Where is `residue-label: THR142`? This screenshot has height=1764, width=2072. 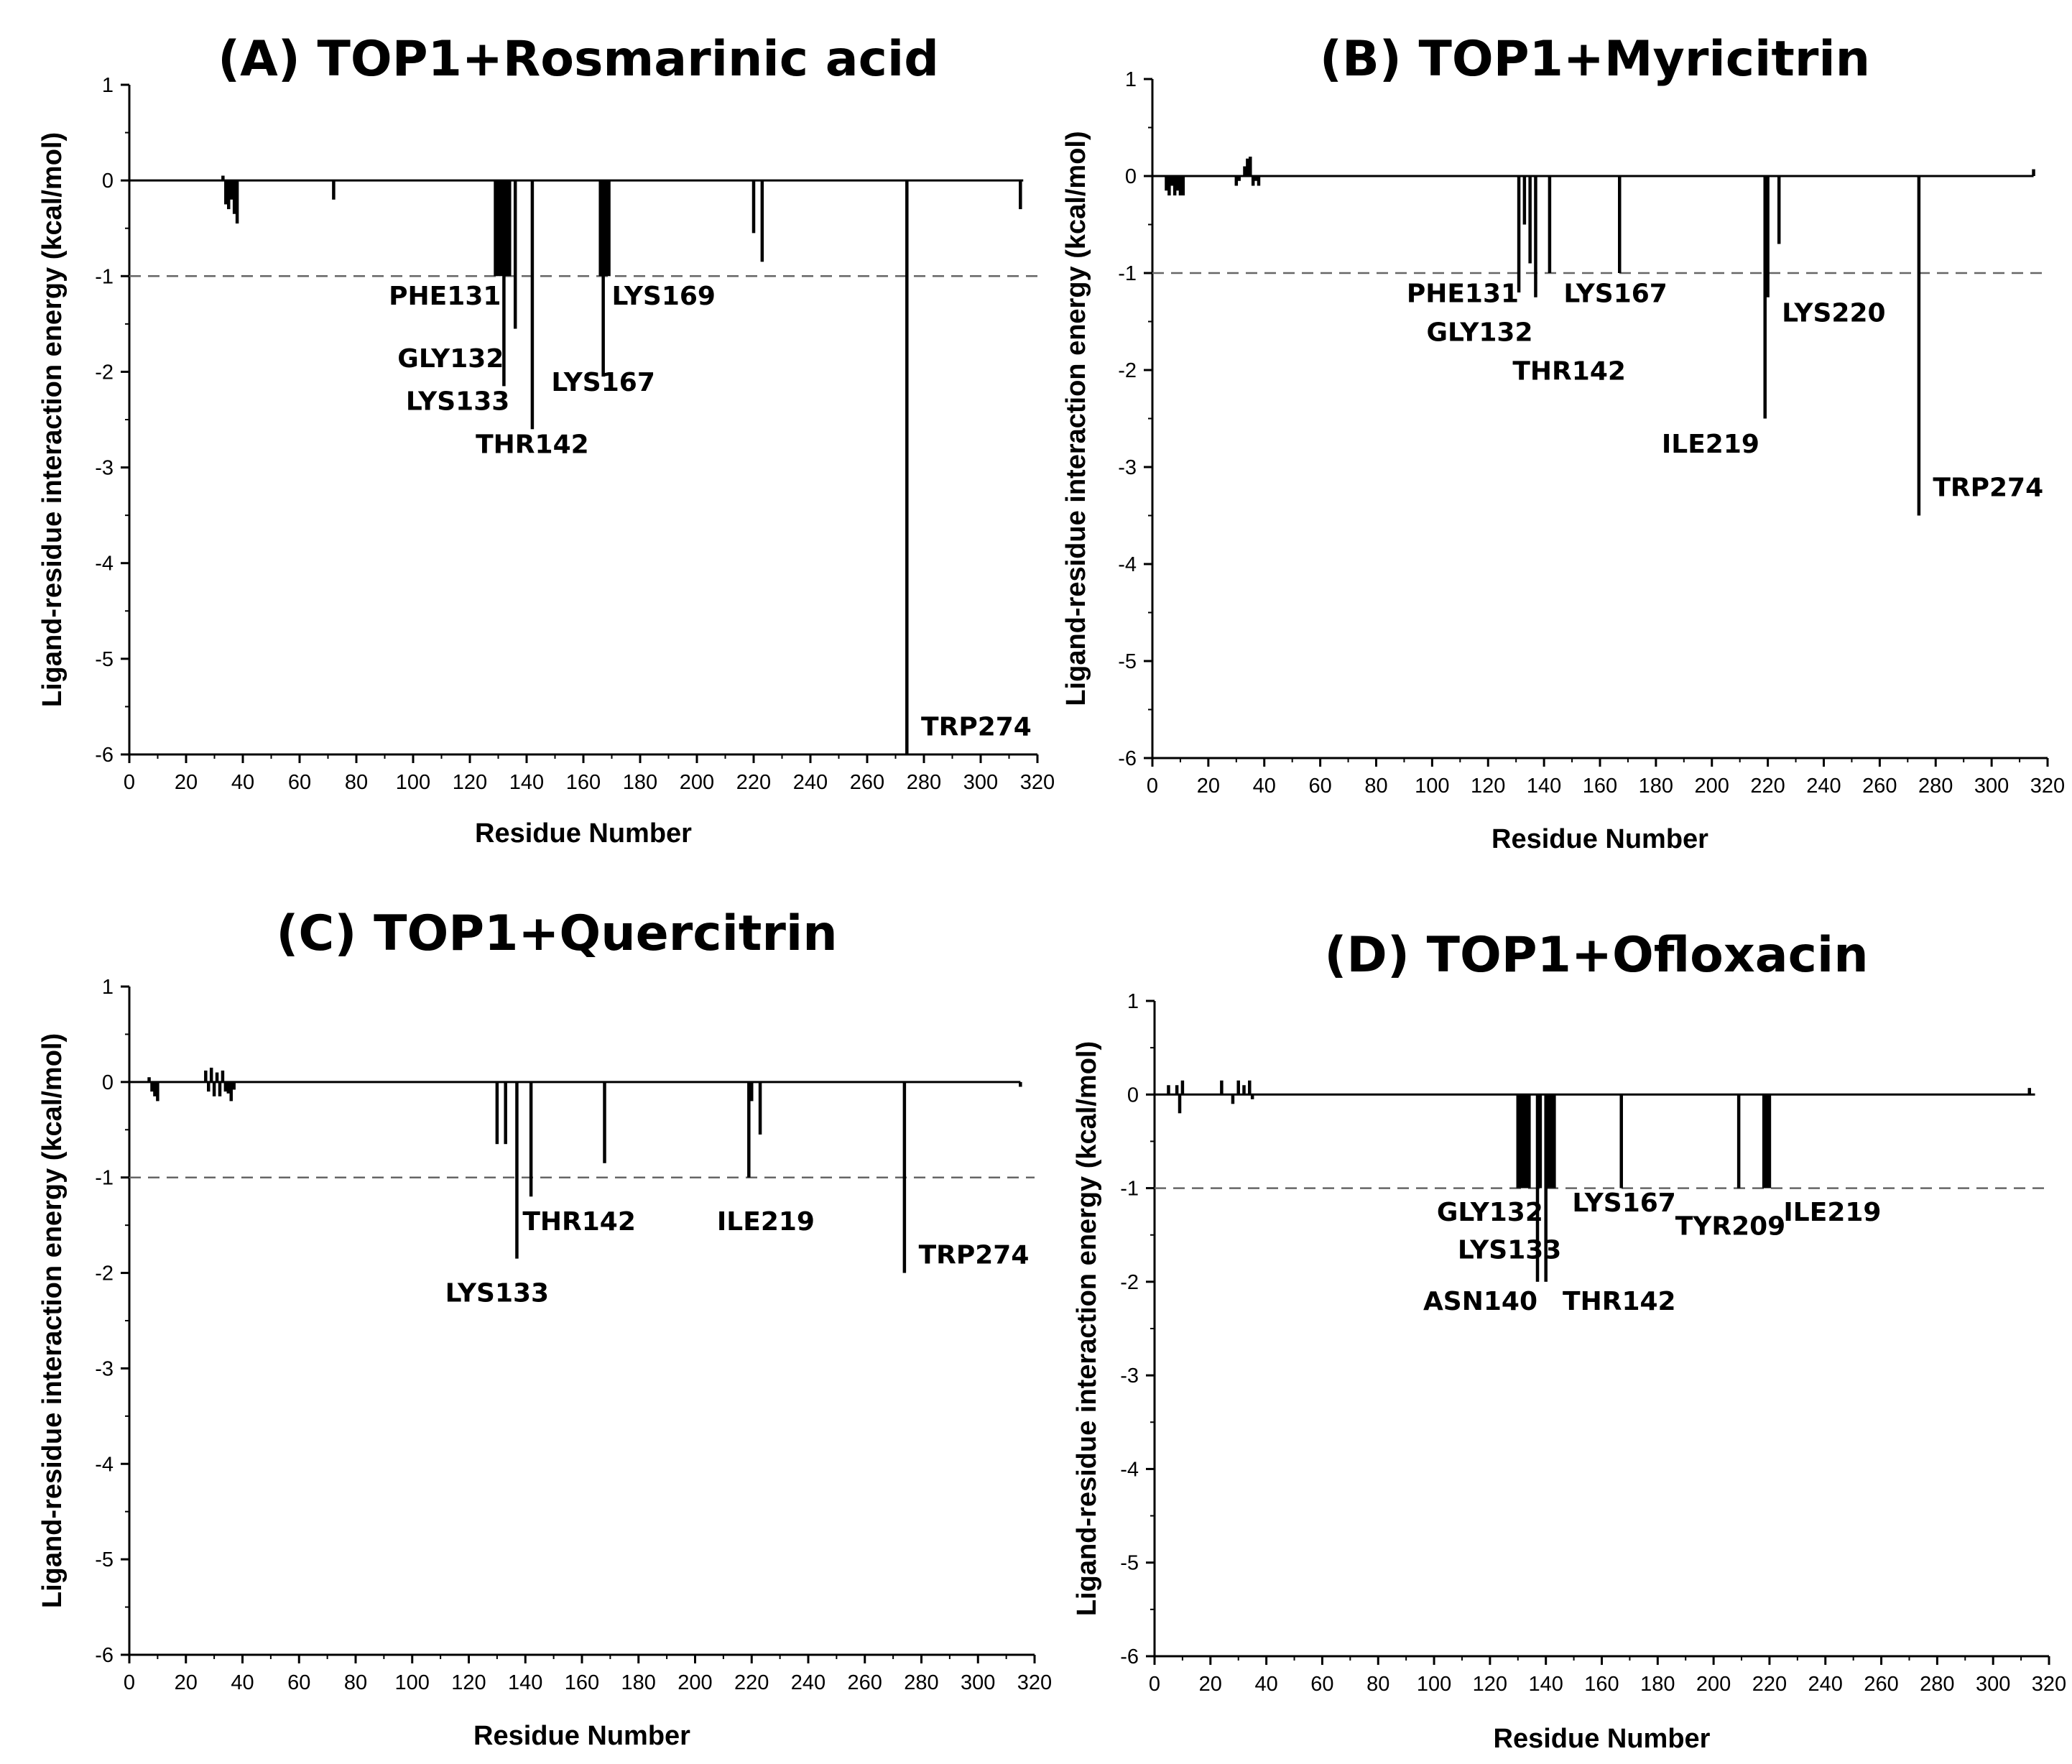
residue-label: THR142 is located at coordinates (1569, 372).